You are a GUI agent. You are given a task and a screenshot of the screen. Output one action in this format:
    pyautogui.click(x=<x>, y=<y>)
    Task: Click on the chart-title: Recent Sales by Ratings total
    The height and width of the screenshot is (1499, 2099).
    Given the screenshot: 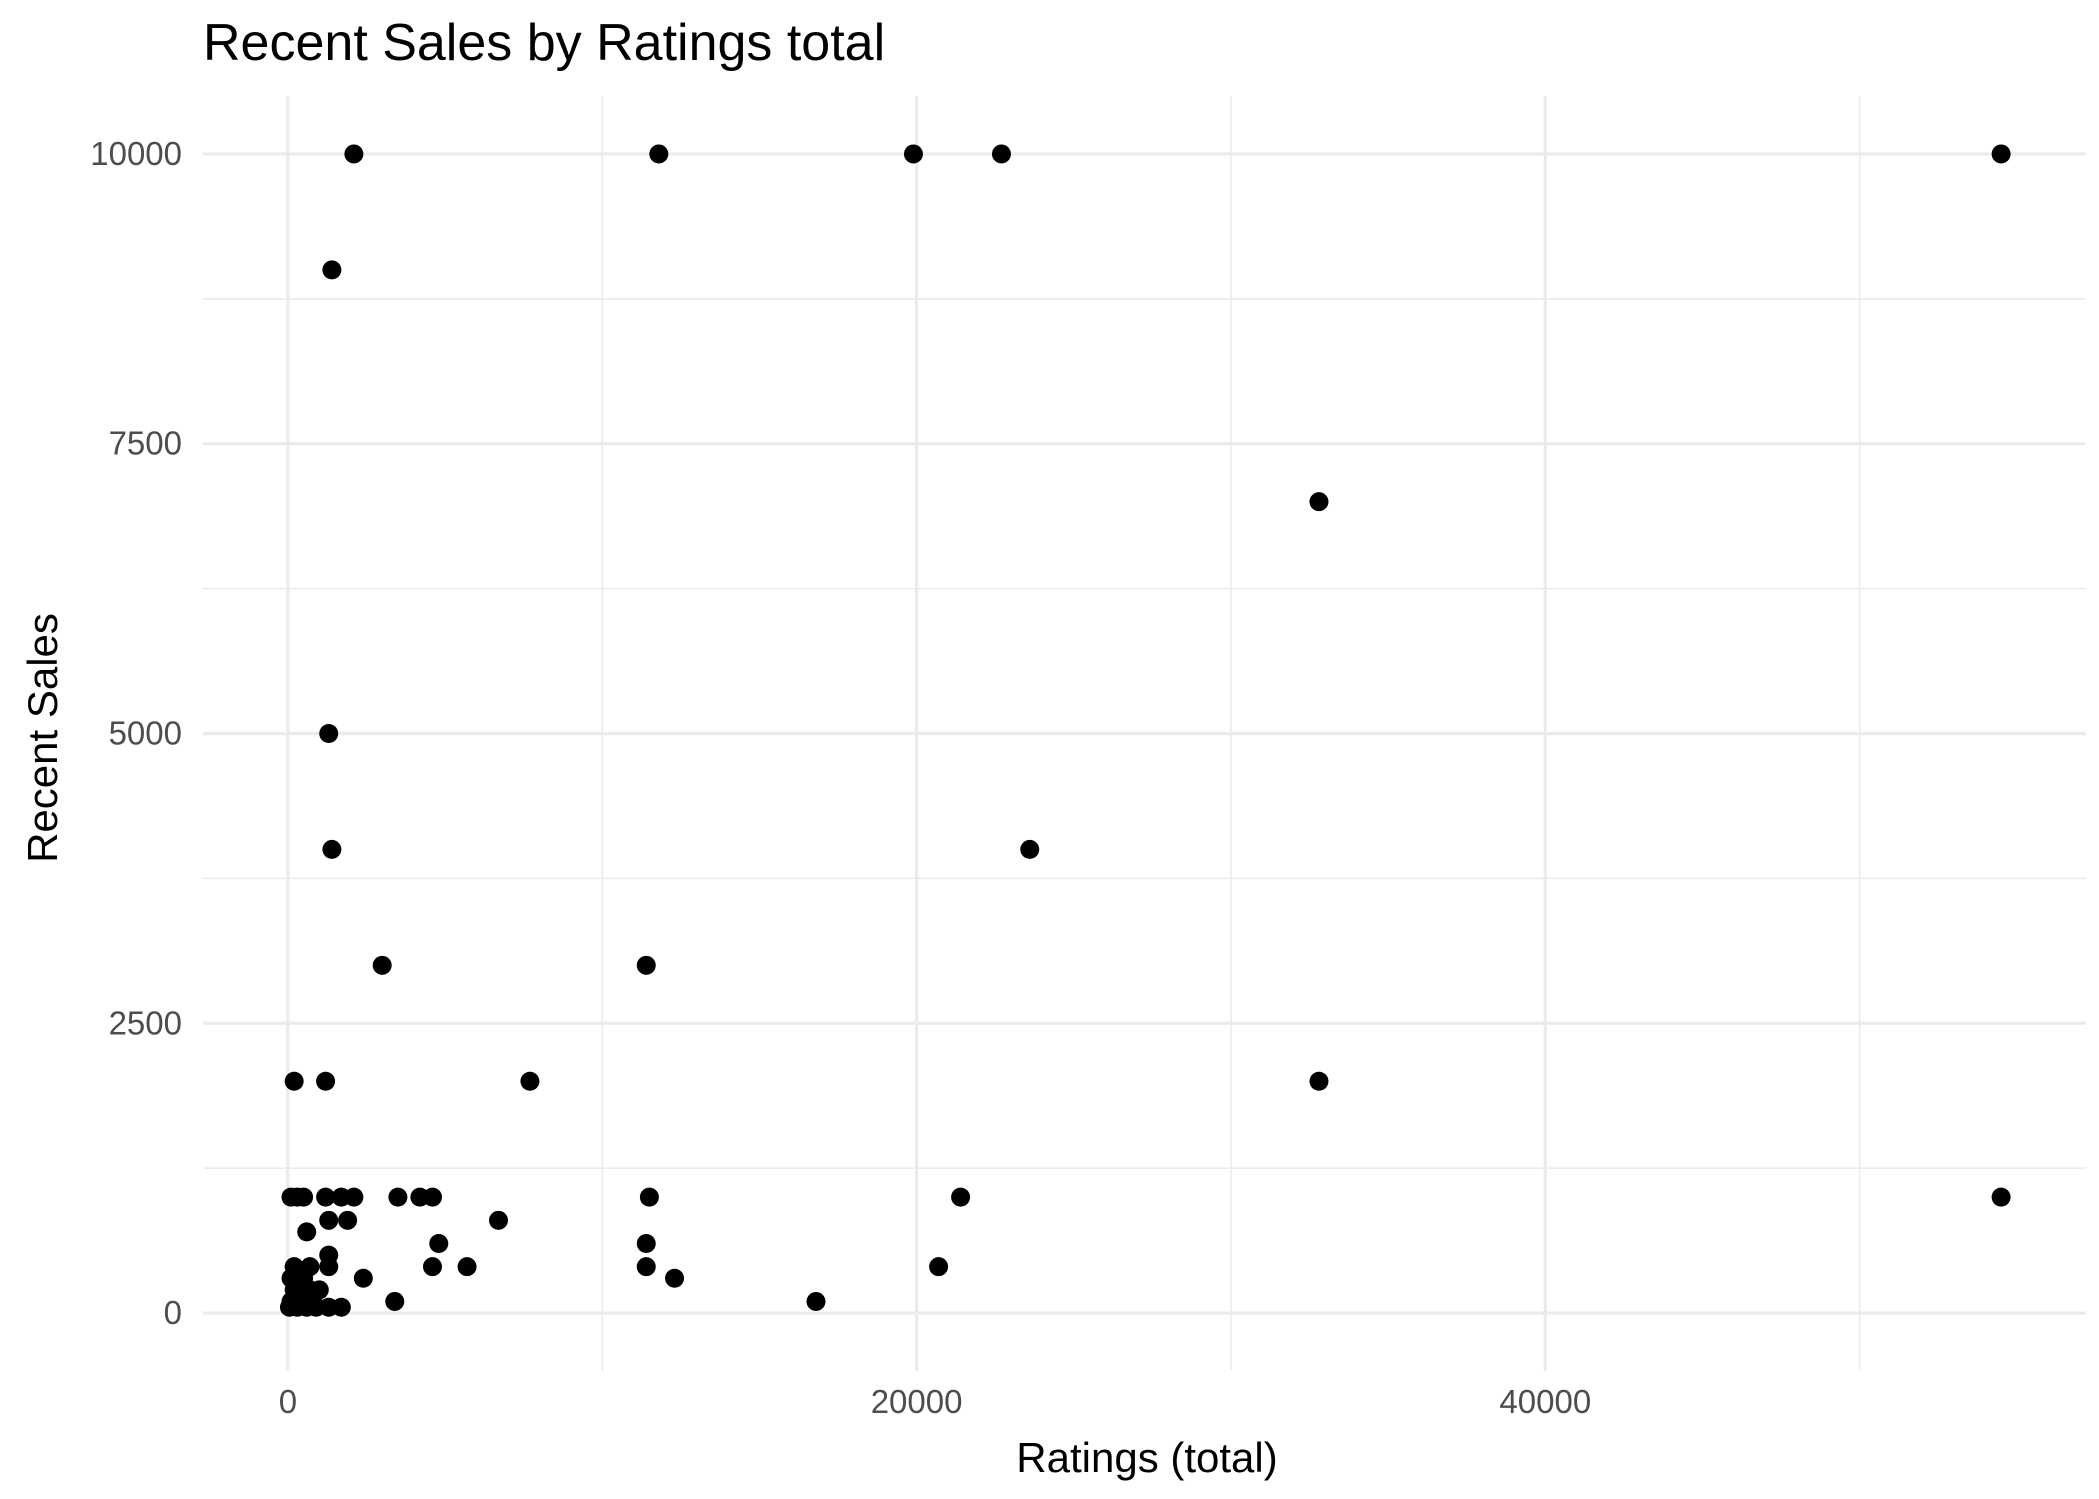 What is the action you would take?
    pyautogui.click(x=544, y=43)
    